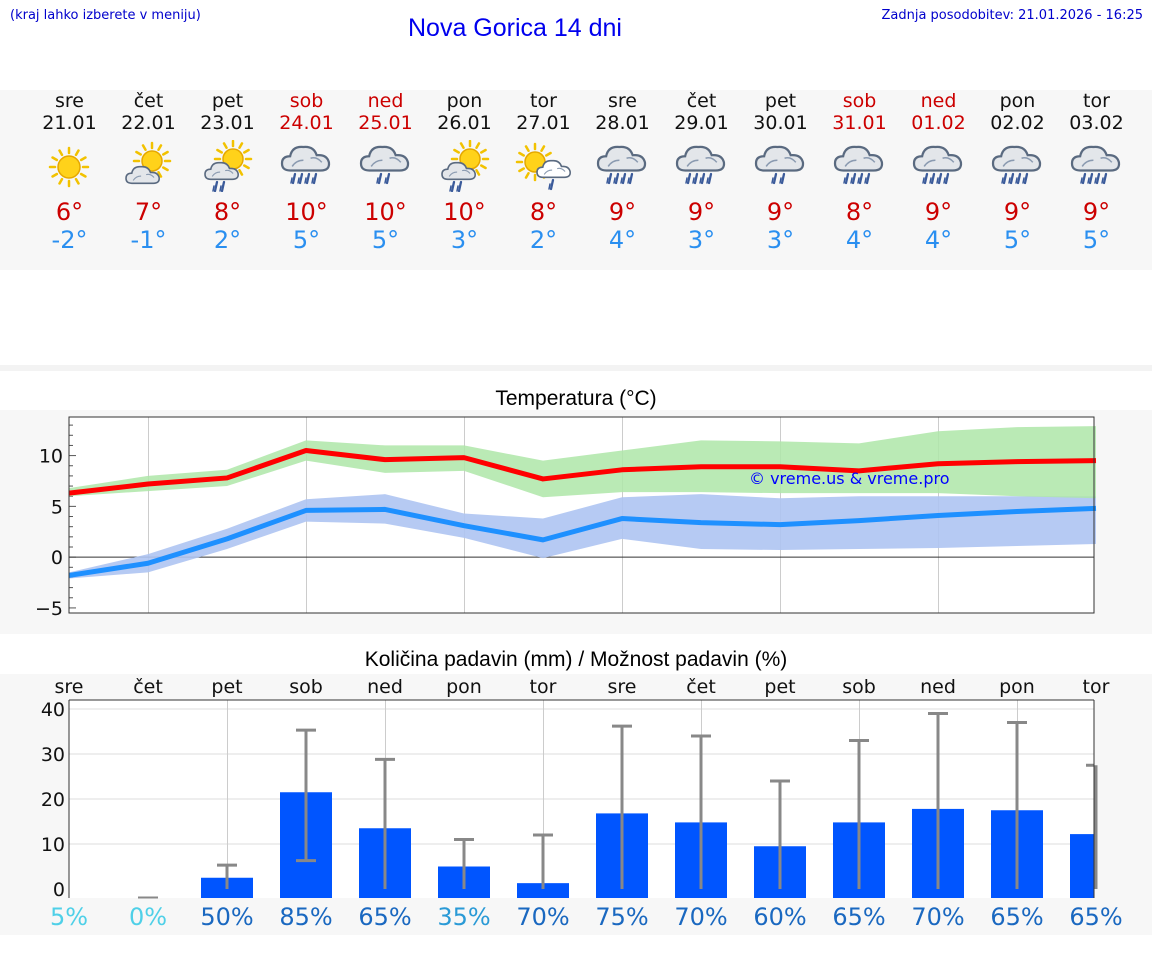 This screenshot has width=1152, height=975. I want to click on watermark: © vreme.us & vreme.pro, so click(849, 478).